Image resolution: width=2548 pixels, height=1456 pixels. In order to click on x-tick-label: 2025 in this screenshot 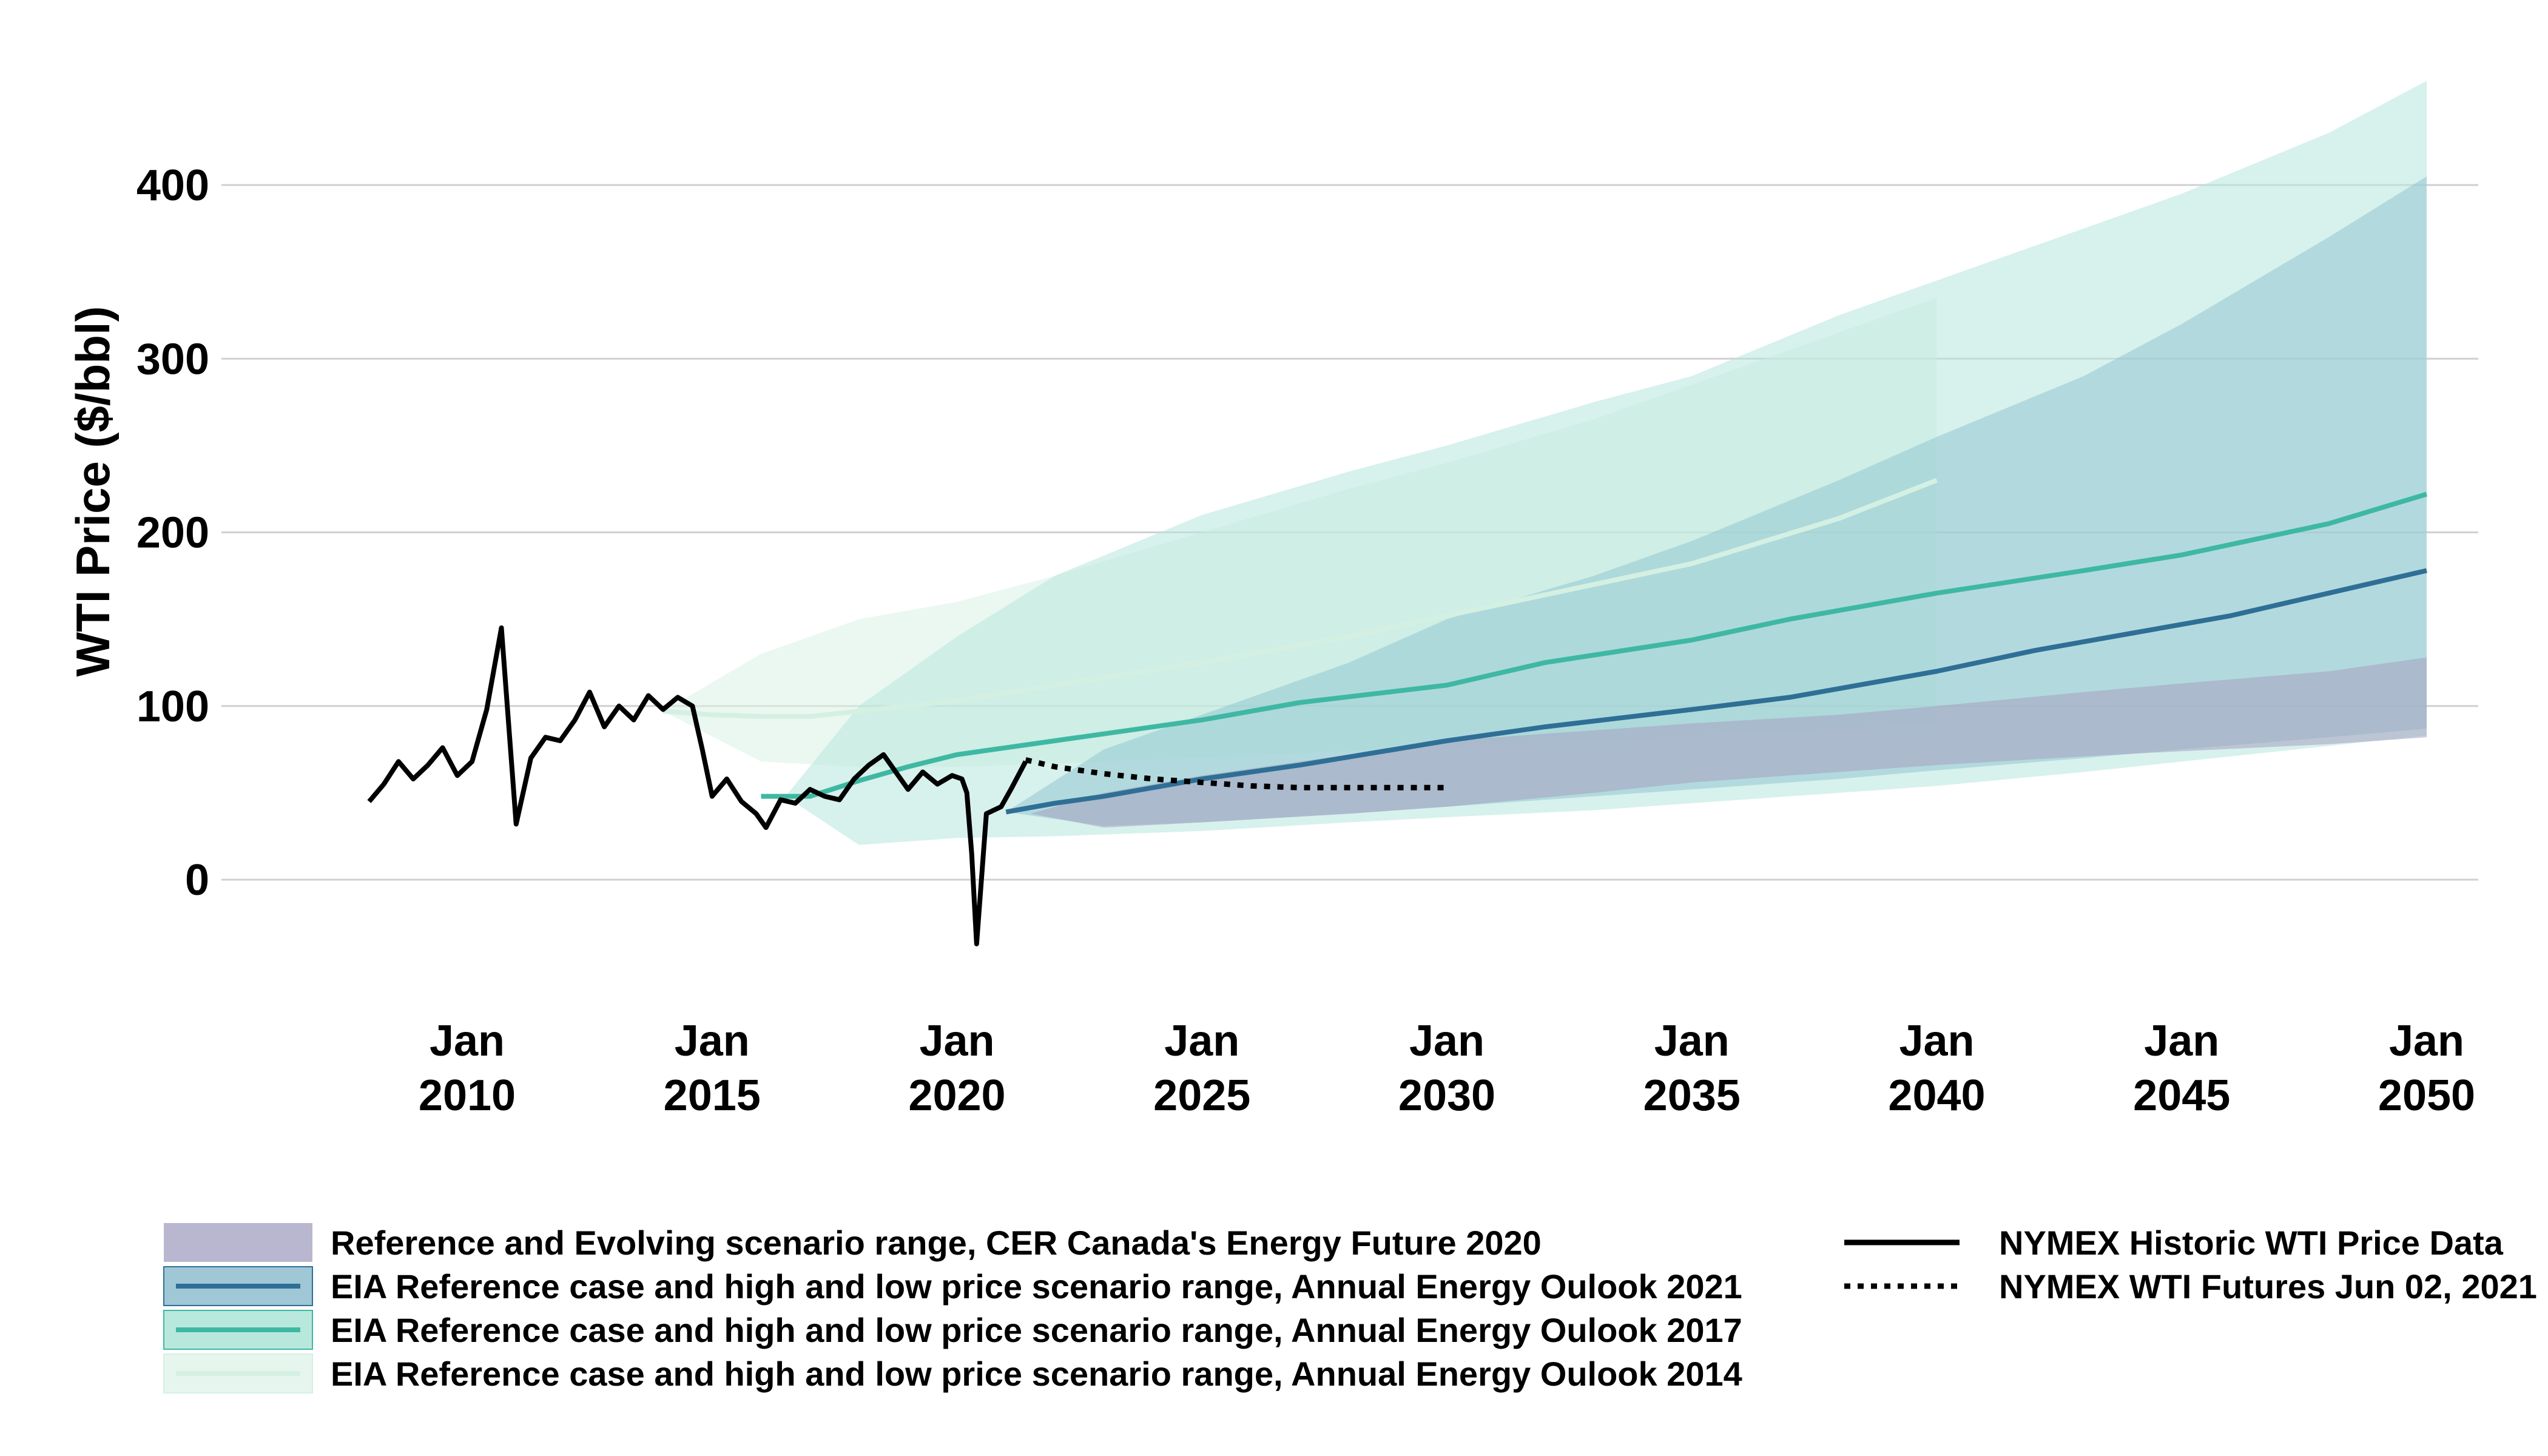, I will do `click(1201, 1095)`.